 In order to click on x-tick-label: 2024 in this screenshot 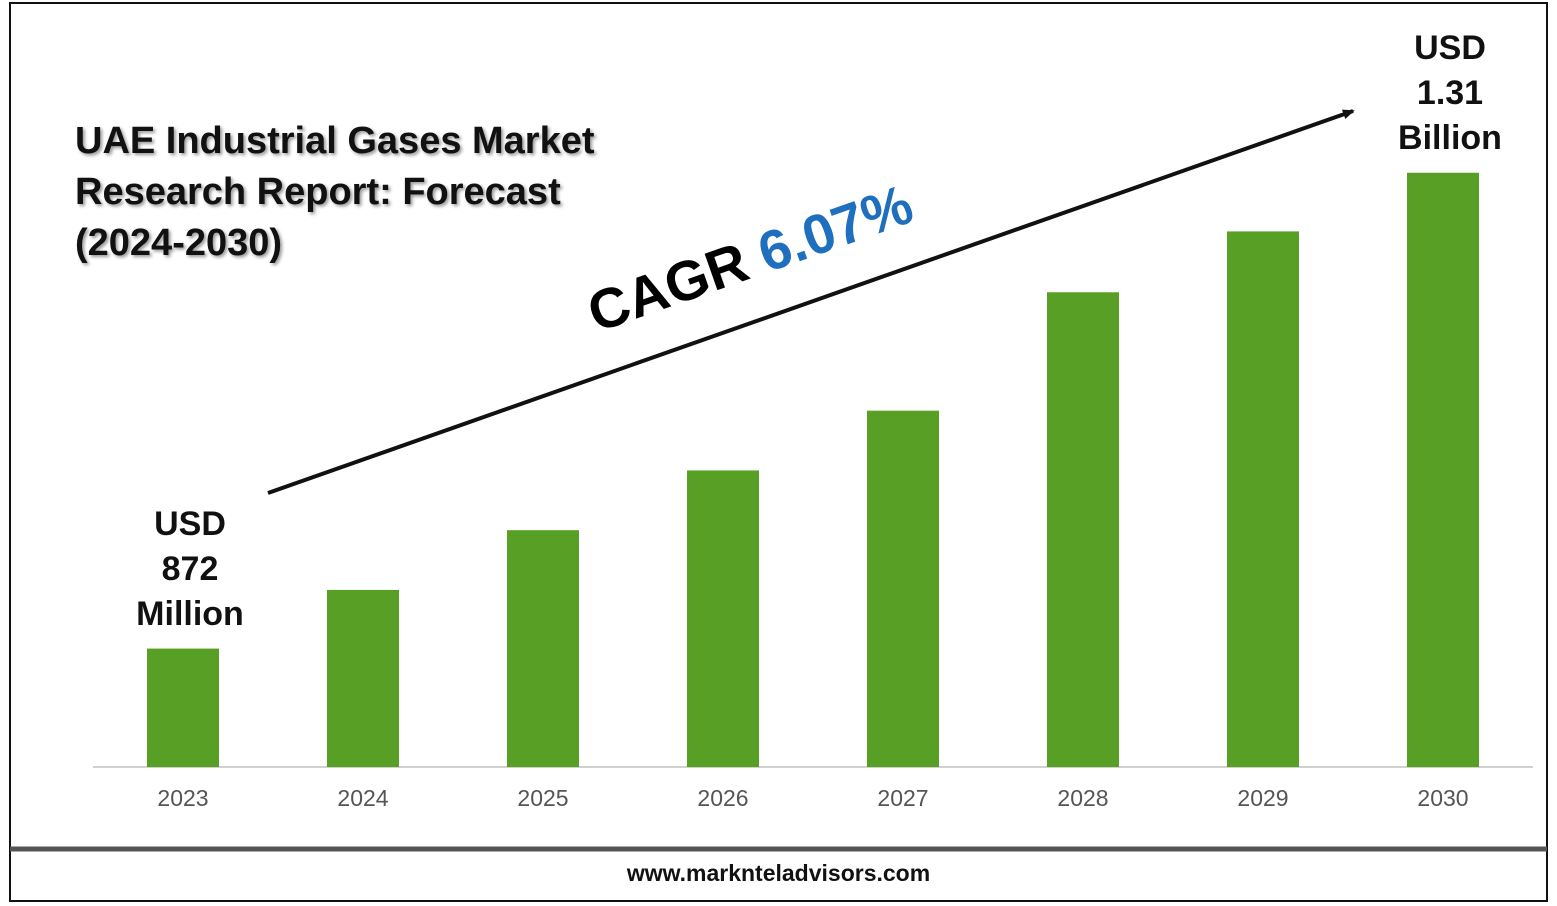, I will do `click(362, 798)`.